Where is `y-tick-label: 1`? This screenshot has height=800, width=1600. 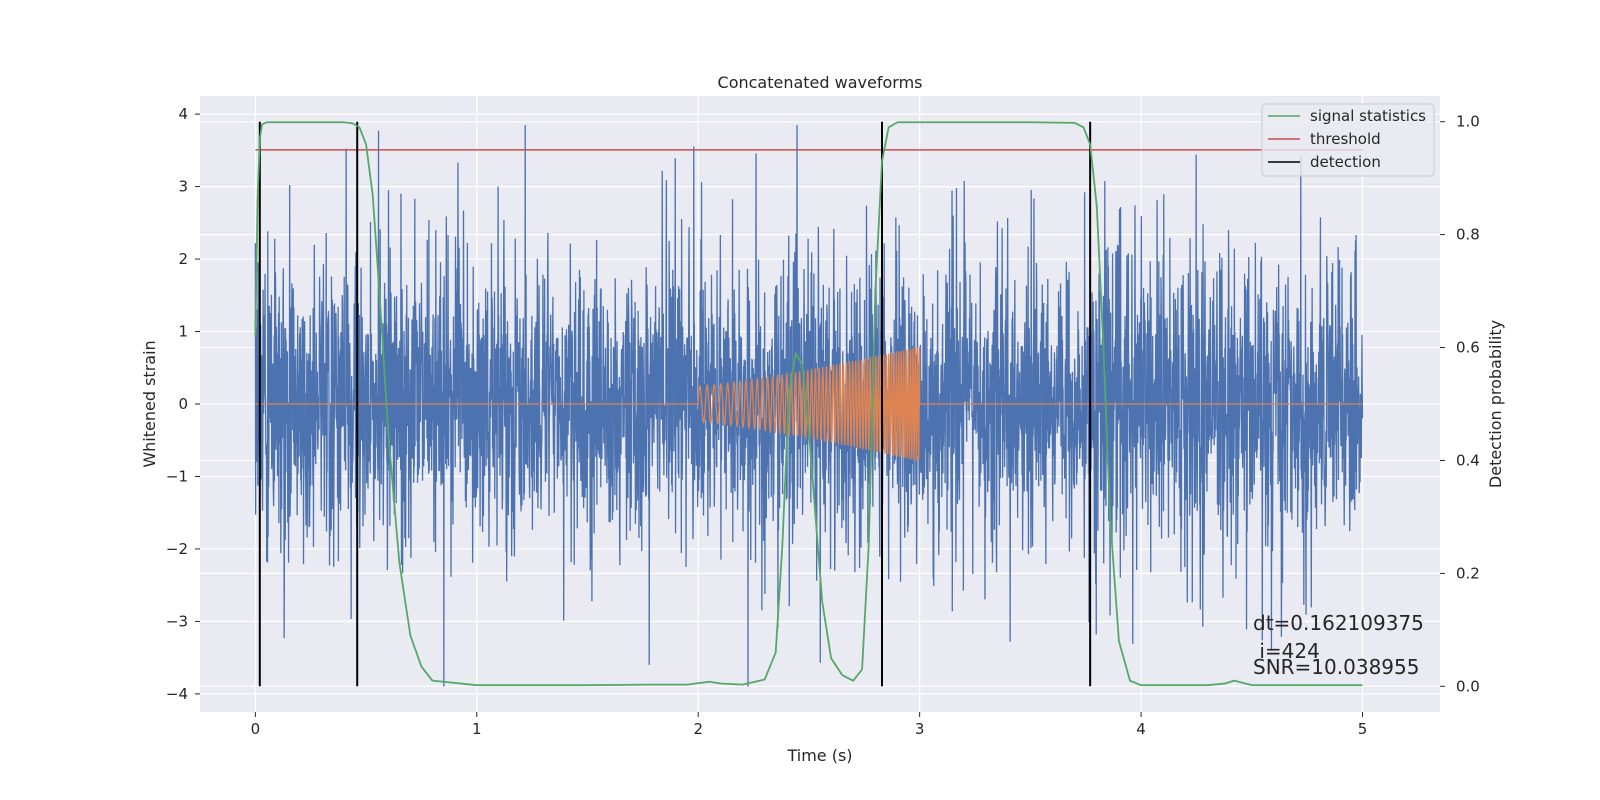 y-tick-label: 1 is located at coordinates (183, 332).